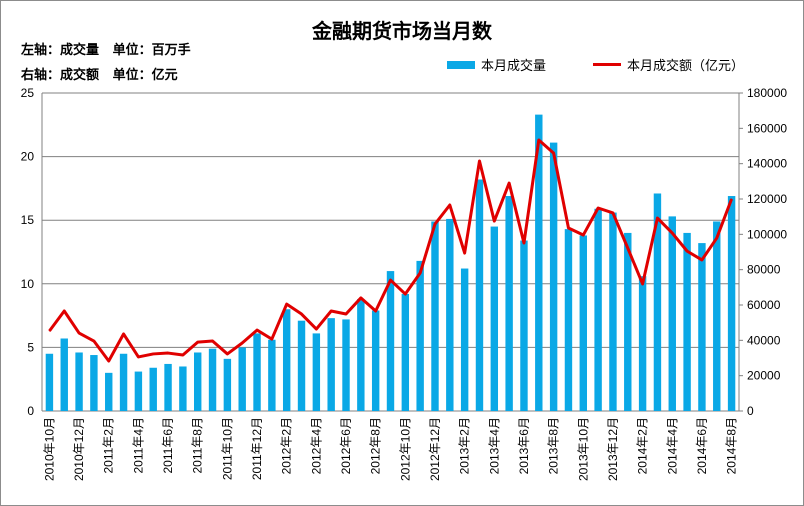 Image resolution: width=804 pixels, height=506 pixels. I want to click on x-tick-label: 2011年4月, so click(138, 445).